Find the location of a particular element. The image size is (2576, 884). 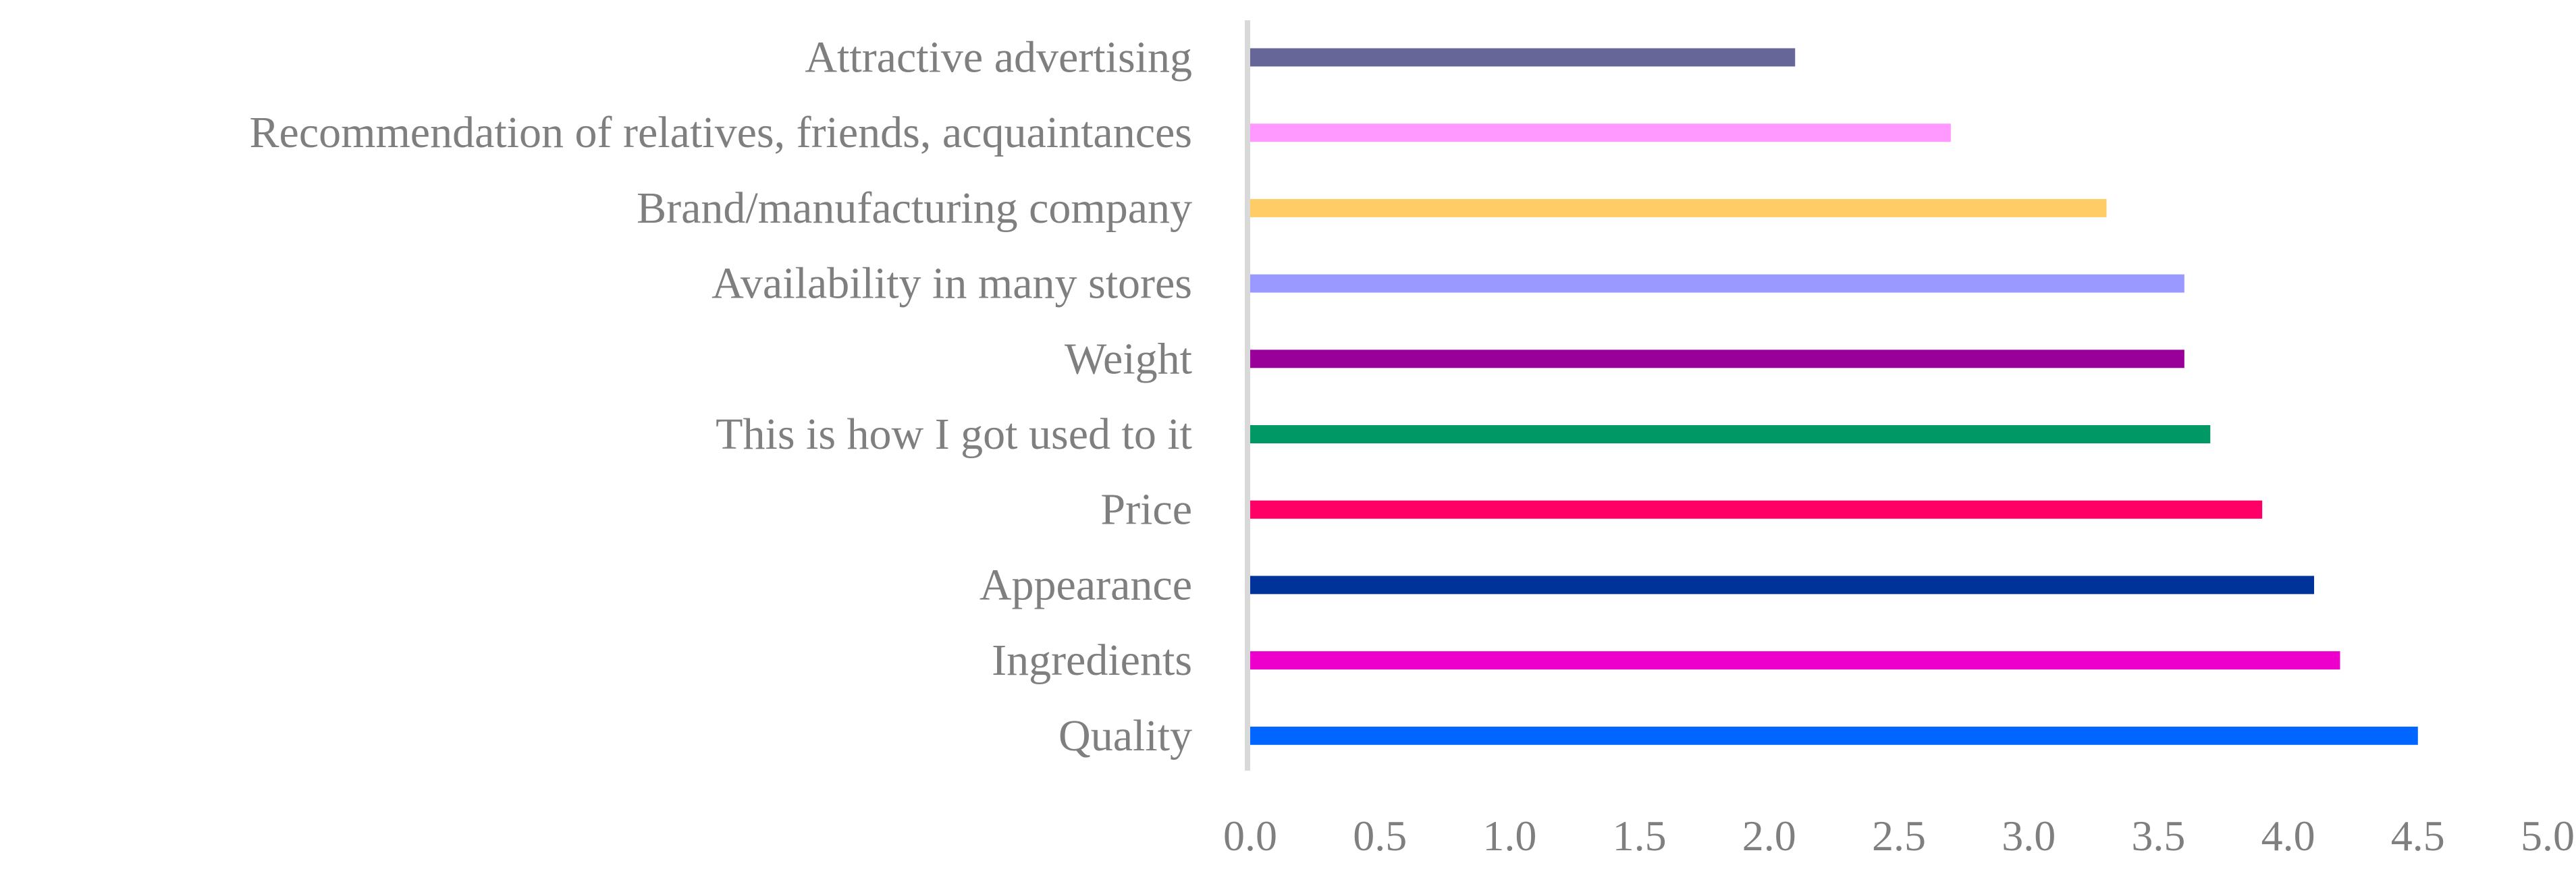

category-label: Availability in many stores is located at coordinates (952, 283).